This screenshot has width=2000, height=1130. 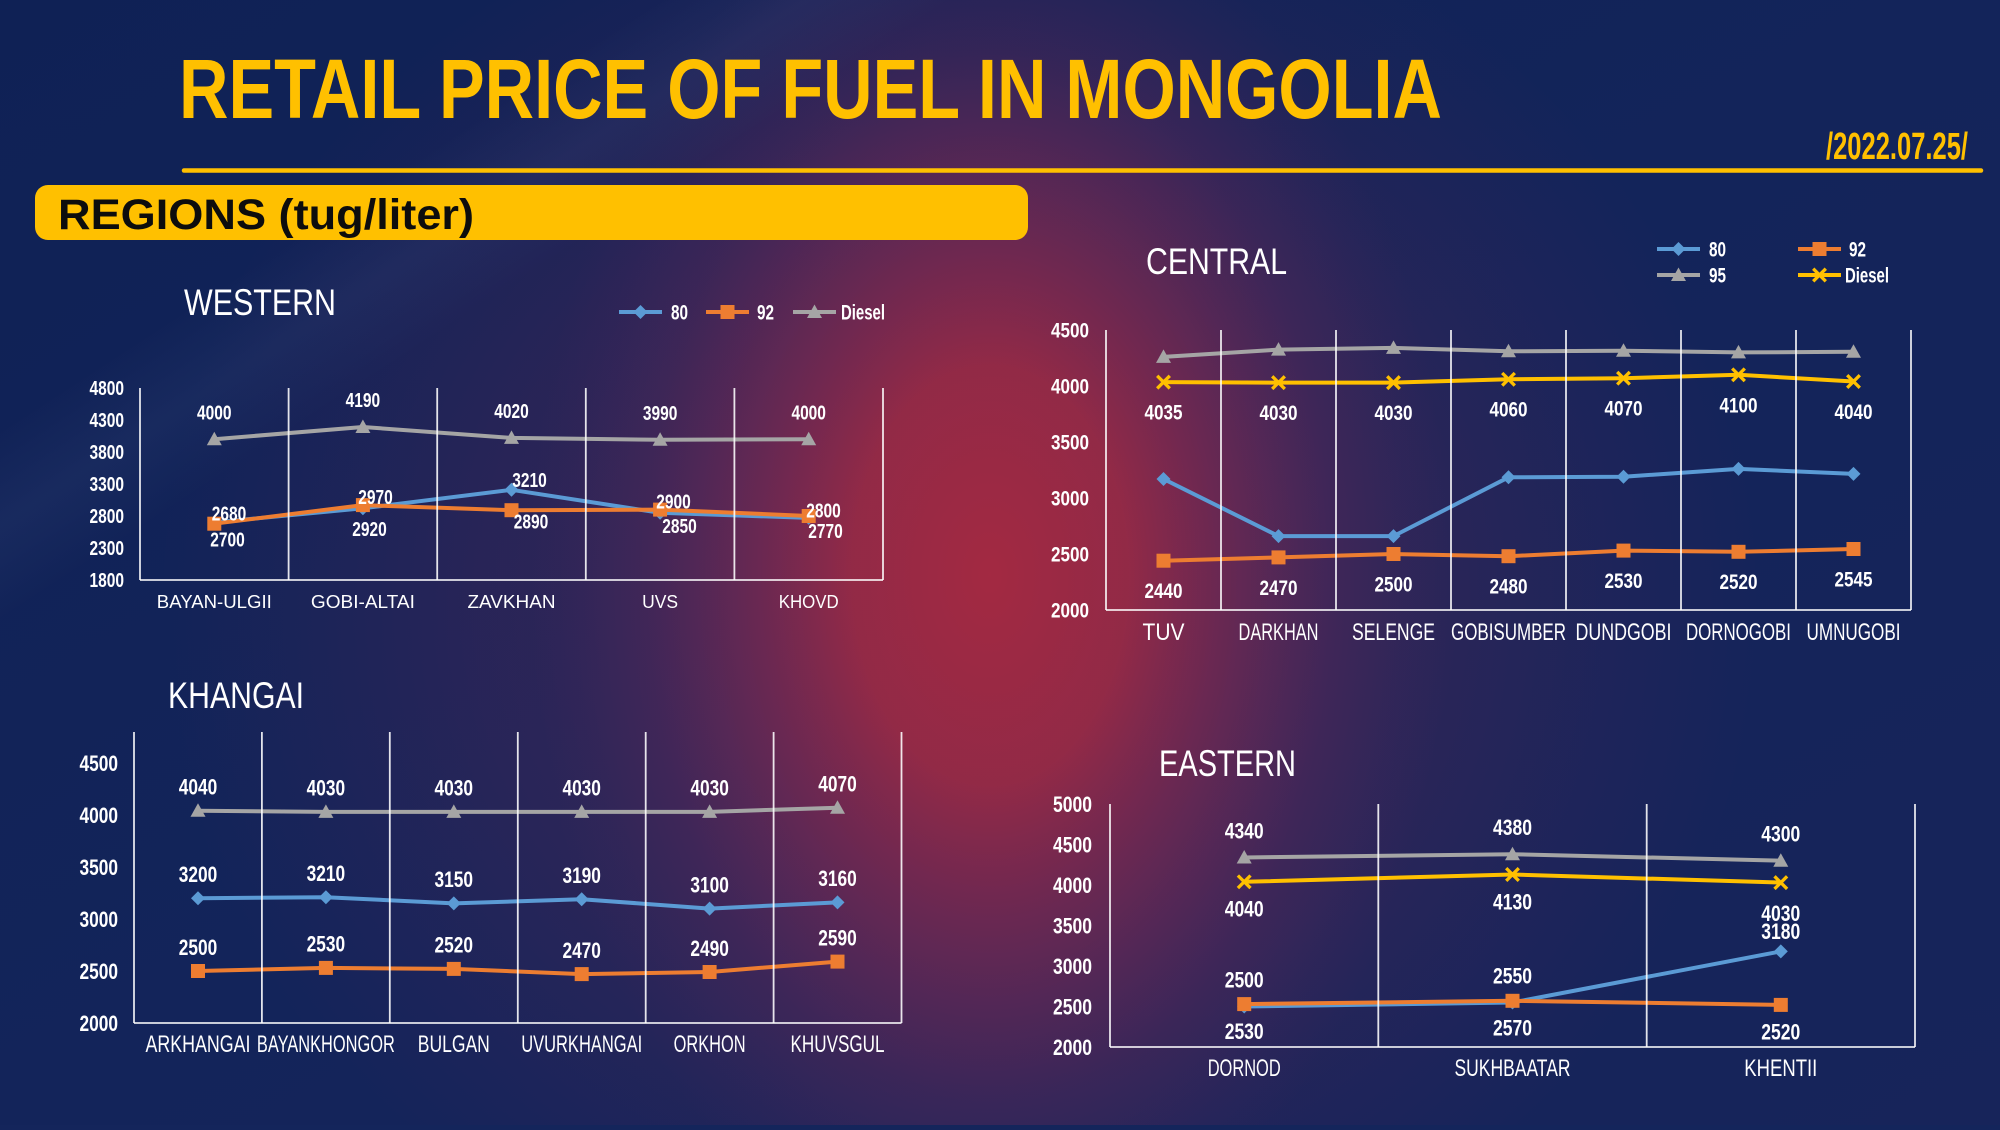 What do you see at coordinates (1227, 763) in the screenshot?
I see `svg-text: EASTERN` at bounding box center [1227, 763].